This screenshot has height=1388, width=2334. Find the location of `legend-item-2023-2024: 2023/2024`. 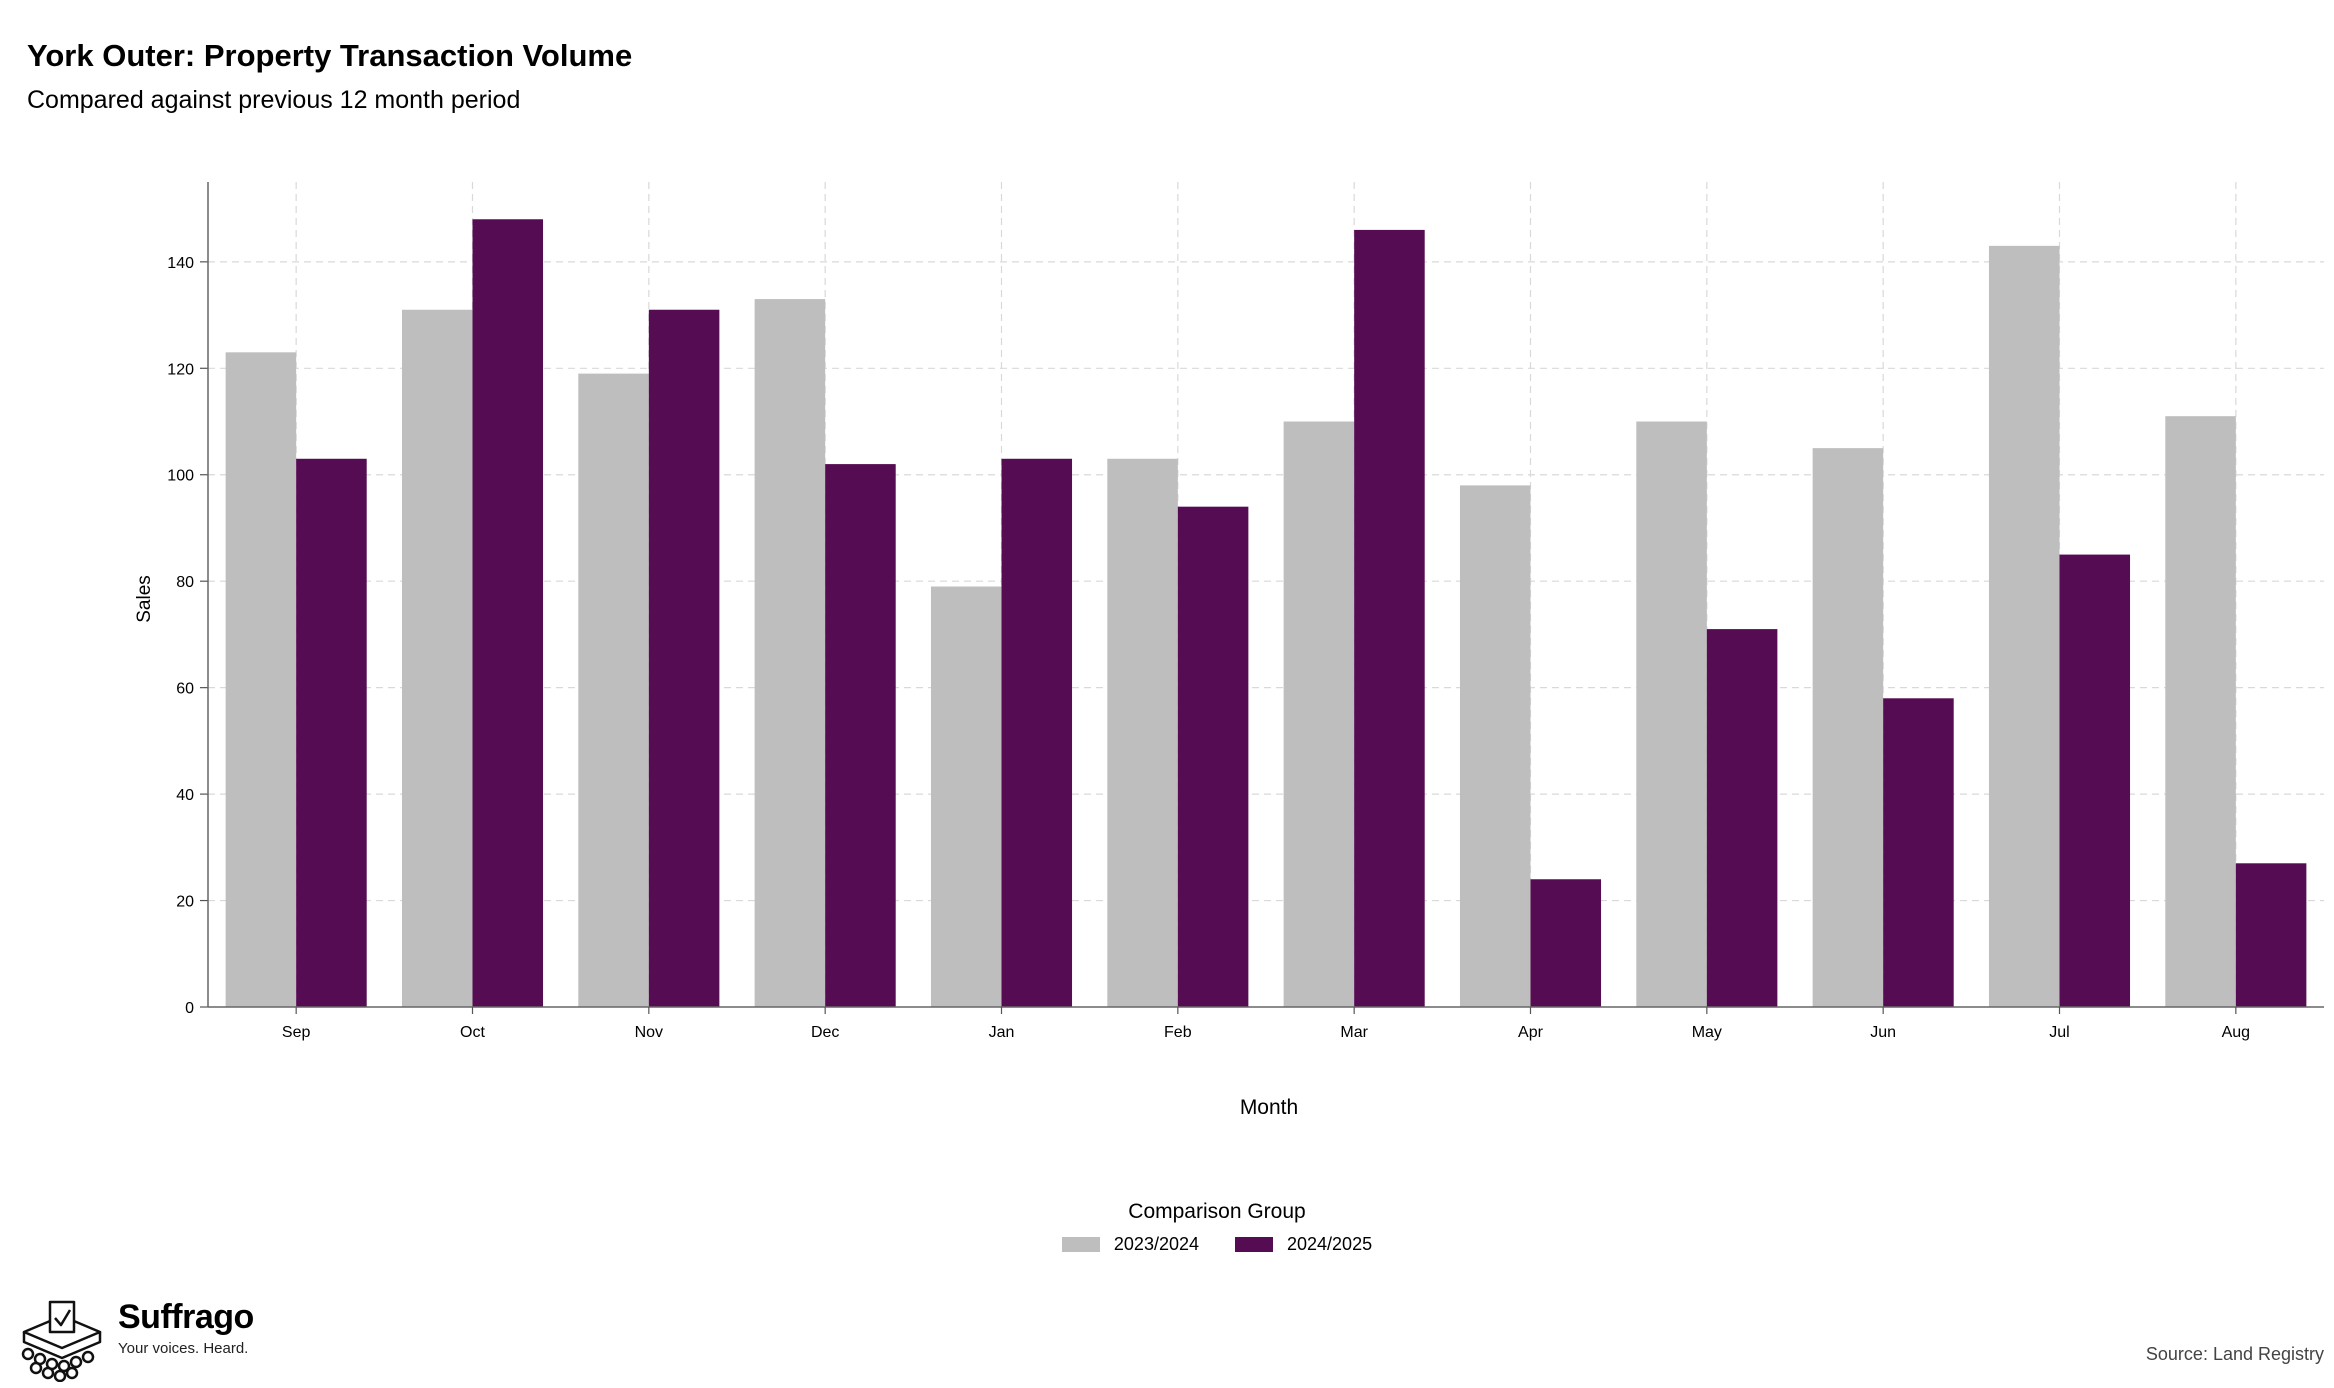

legend-item-2023-2024: 2023/2024 is located at coordinates (1130, 1244).